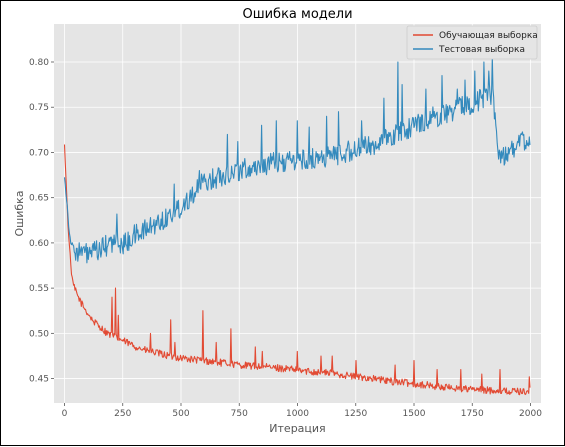 The image size is (565, 447). What do you see at coordinates (297, 414) in the screenshot?
I see `x-tick-label: 1000` at bounding box center [297, 414].